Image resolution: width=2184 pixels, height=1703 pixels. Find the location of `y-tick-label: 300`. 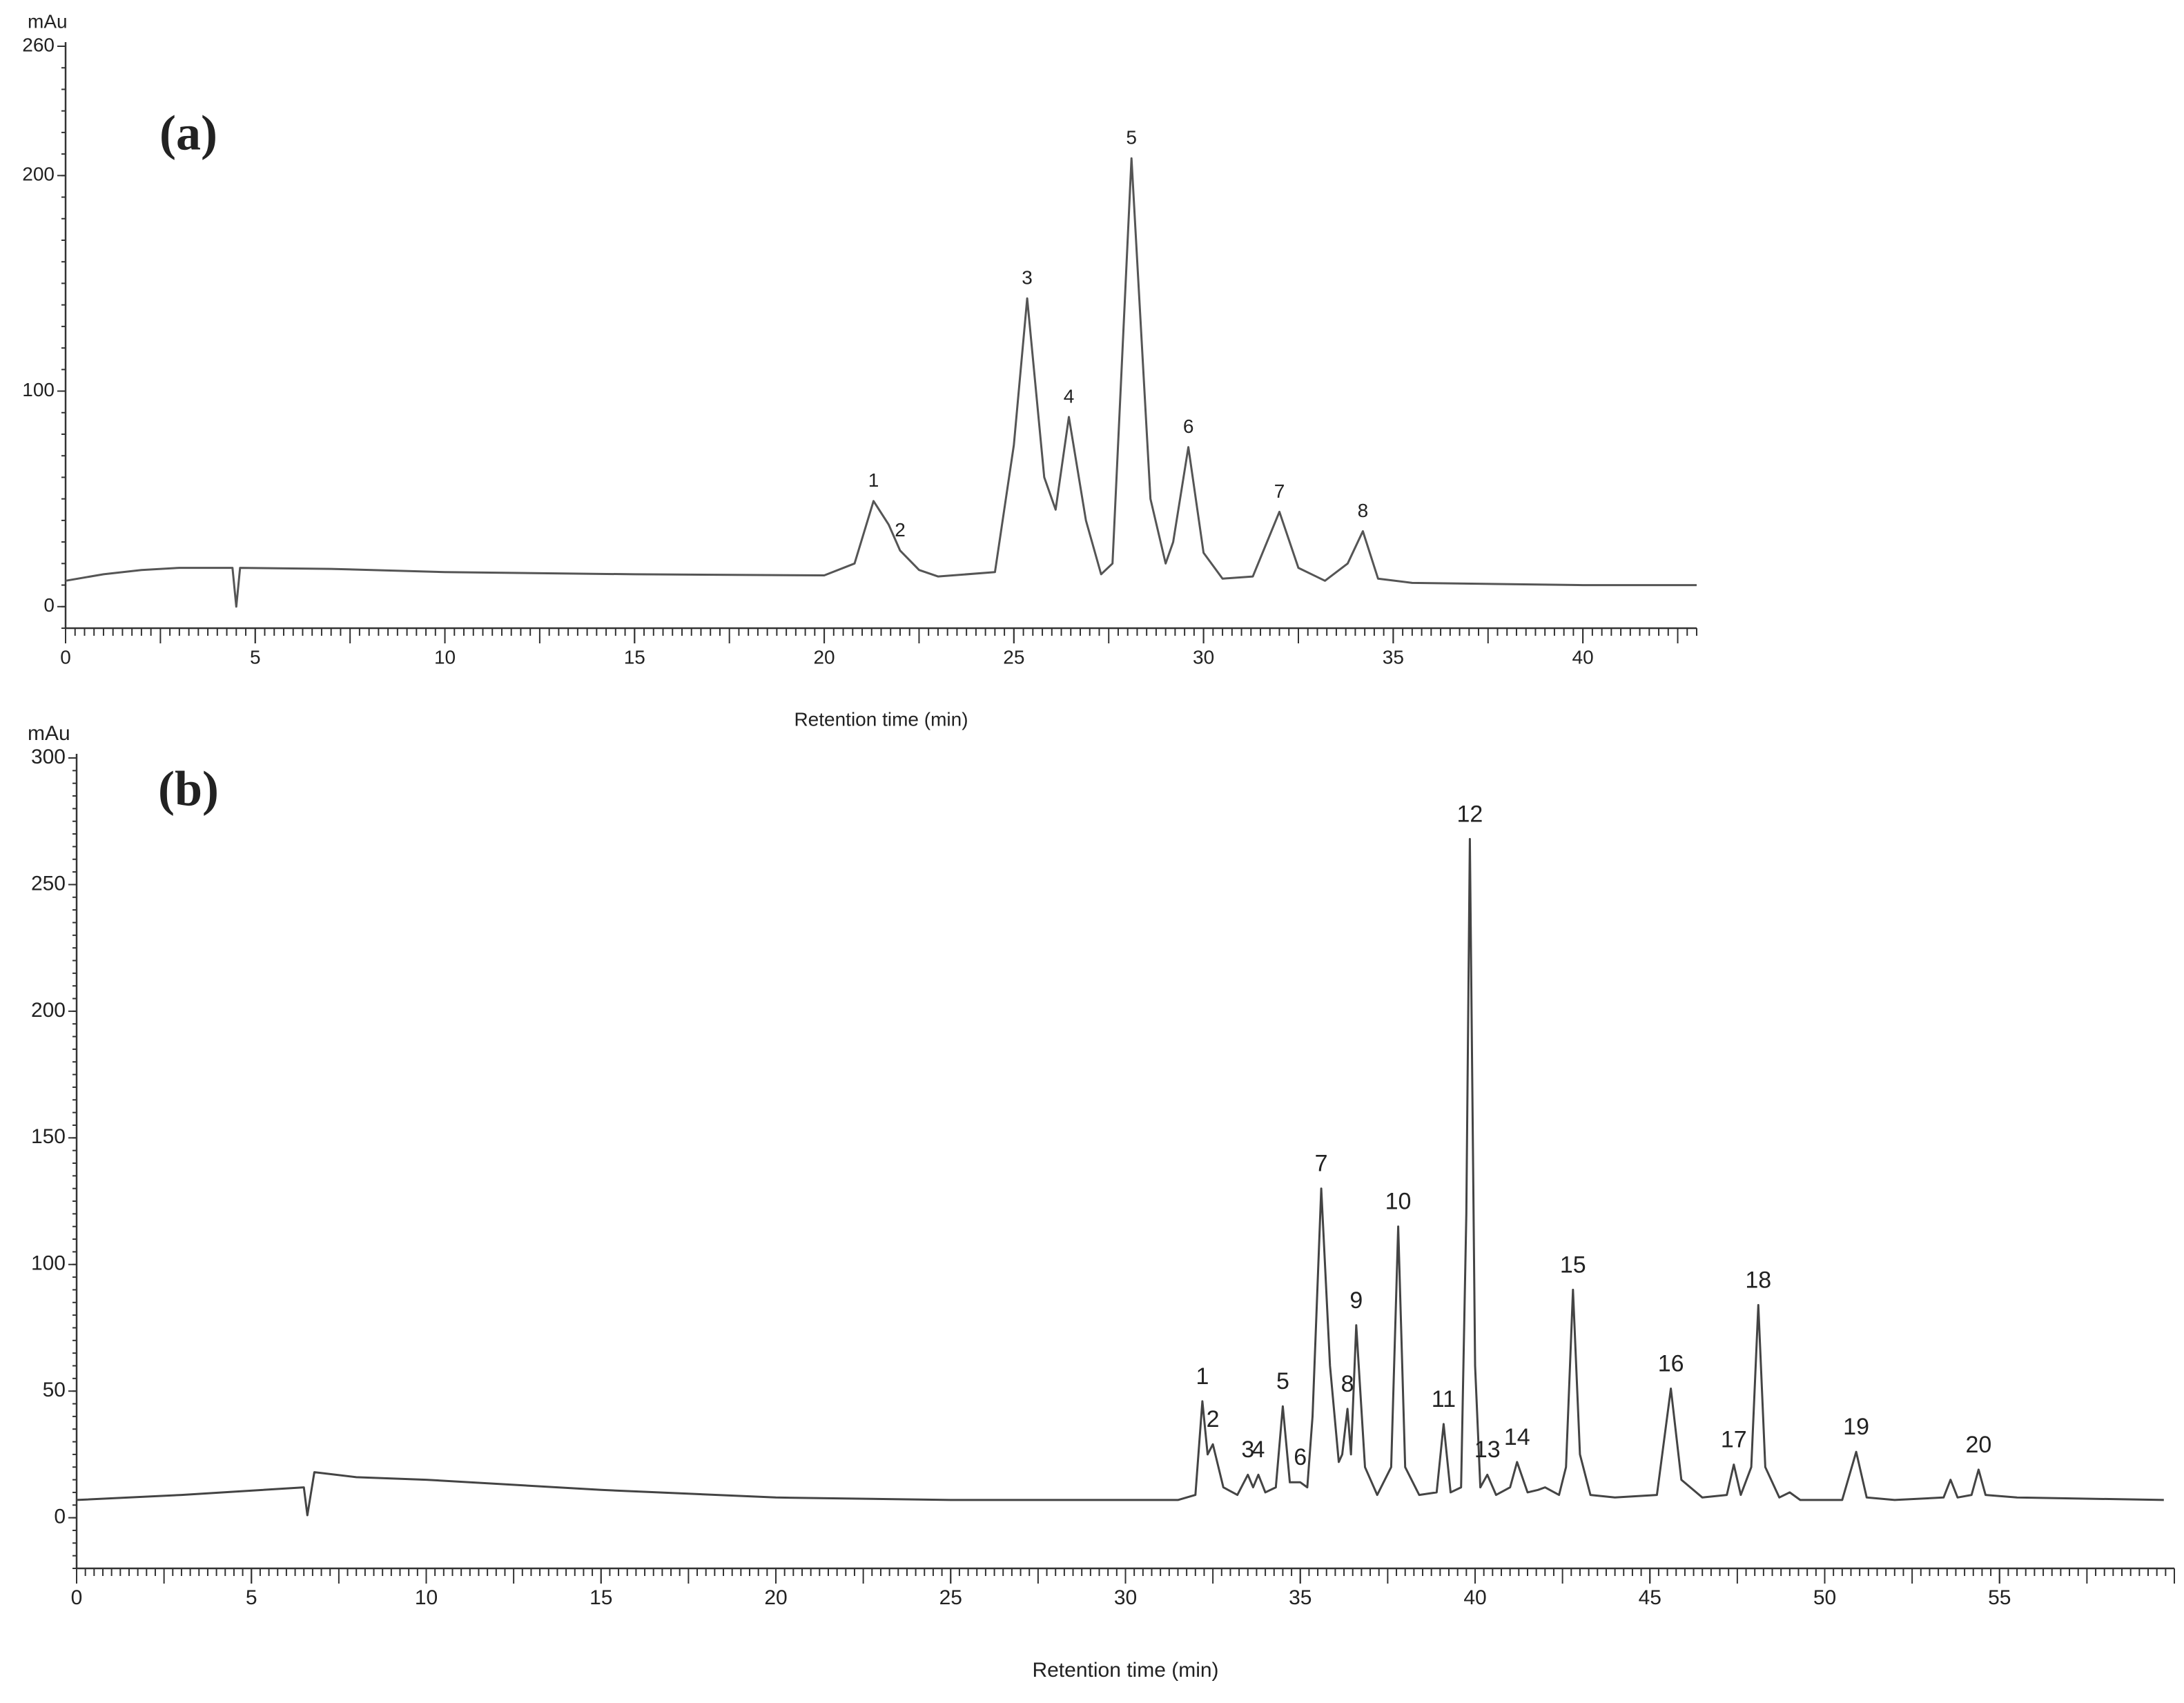

y-tick-label: 300 is located at coordinates (48, 757).